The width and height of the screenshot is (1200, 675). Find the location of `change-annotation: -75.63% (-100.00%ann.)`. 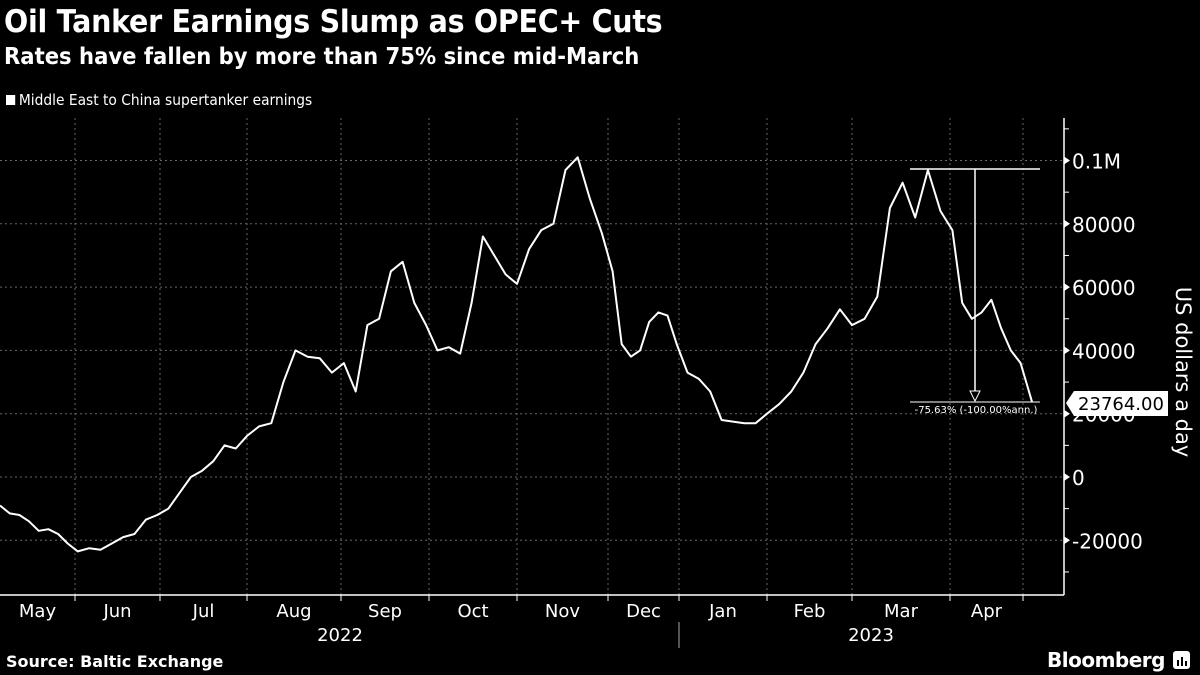

change-annotation: -75.63% (-100.00%ann.) is located at coordinates (975, 292).